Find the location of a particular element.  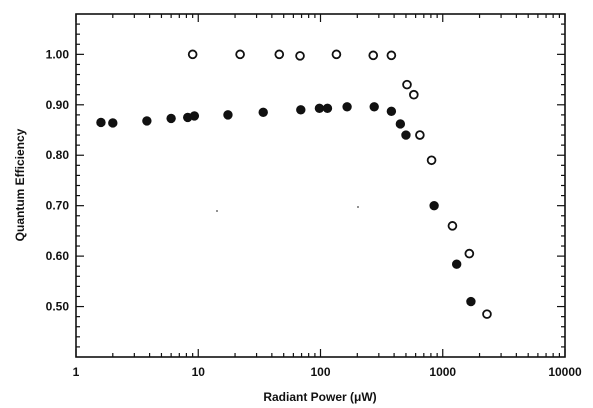

y-tick-label: 0.90 is located at coordinates (58, 105).